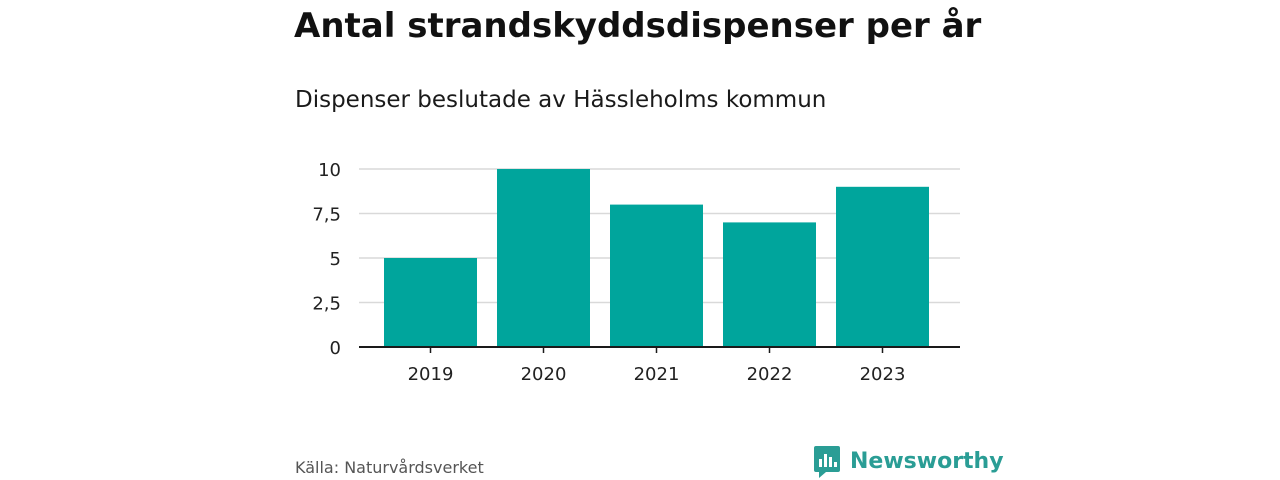 Image resolution: width=1280 pixels, height=480 pixels. Describe the element at coordinates (543, 258) in the screenshot. I see `bar-2020` at that location.